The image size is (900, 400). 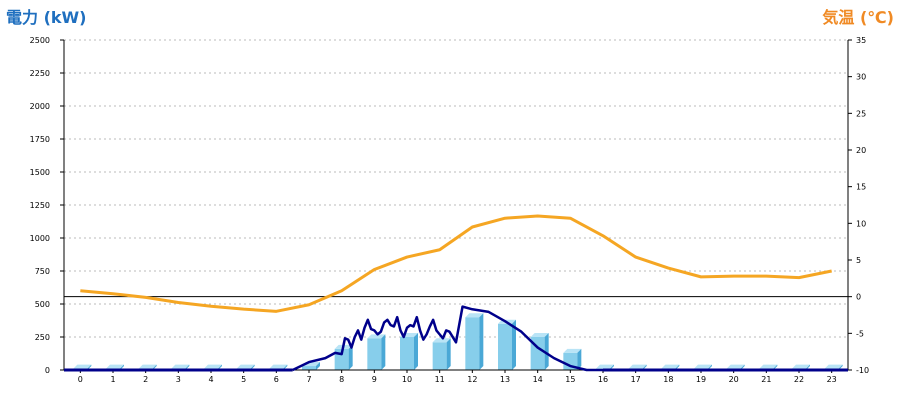 I want to click on x-tick-label: 20, so click(x=734, y=379).